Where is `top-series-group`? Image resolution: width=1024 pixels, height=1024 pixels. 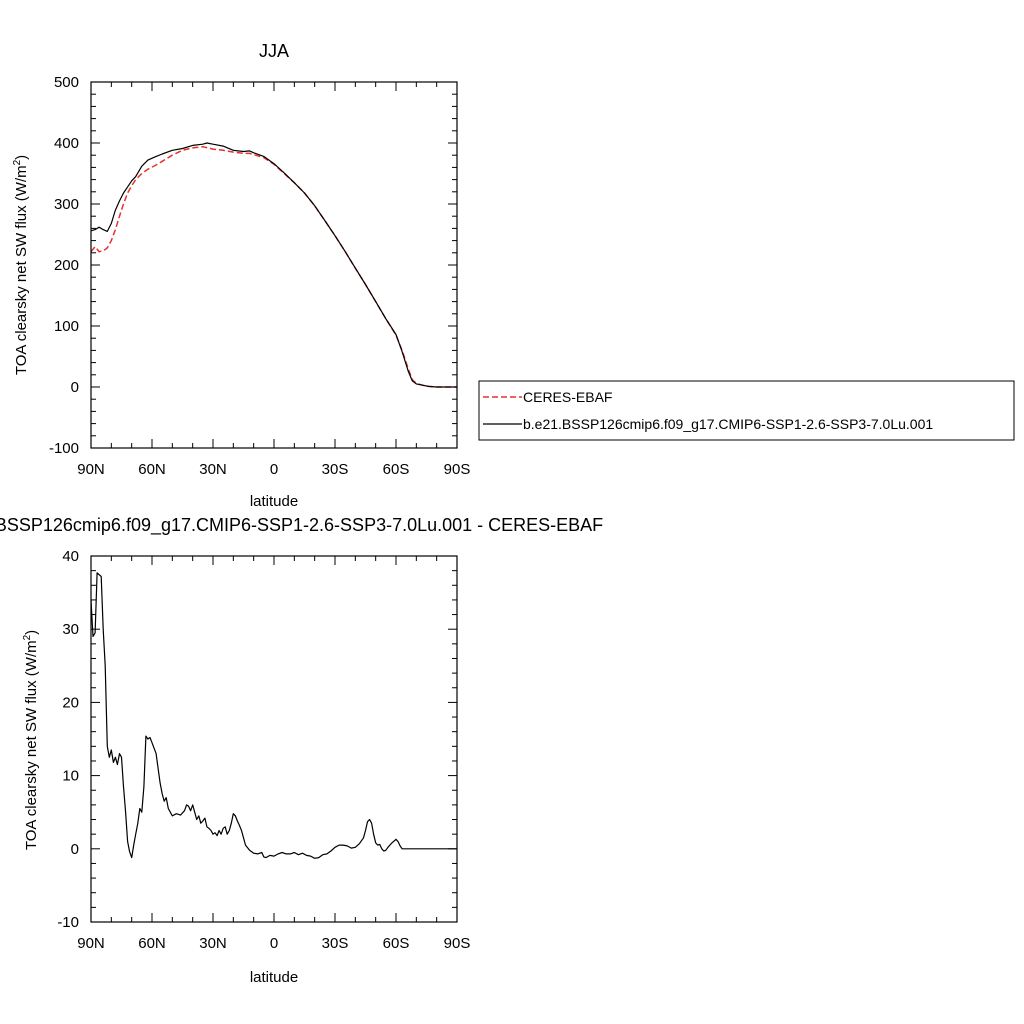
top-series-group is located at coordinates (273, 265).